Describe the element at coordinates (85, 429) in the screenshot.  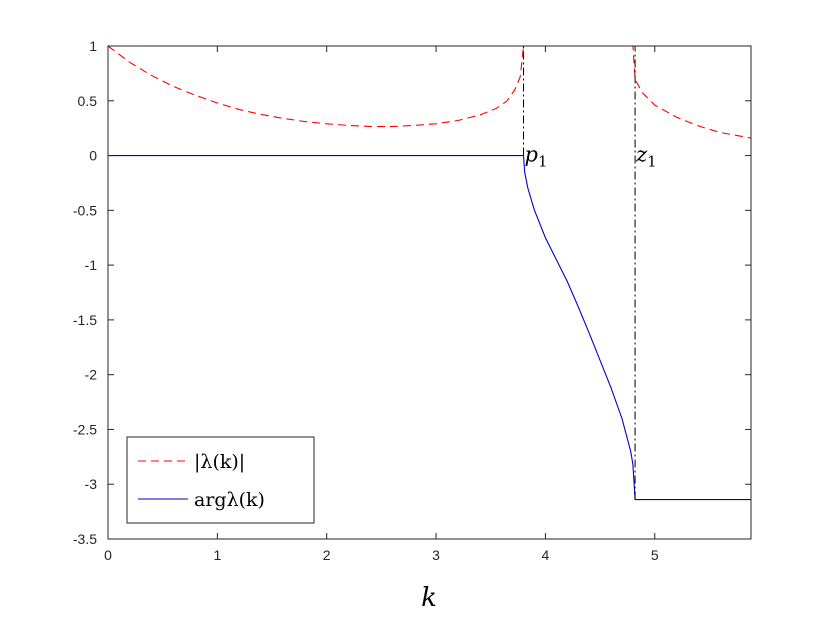
I see `y-tick-label: -2.5` at that location.